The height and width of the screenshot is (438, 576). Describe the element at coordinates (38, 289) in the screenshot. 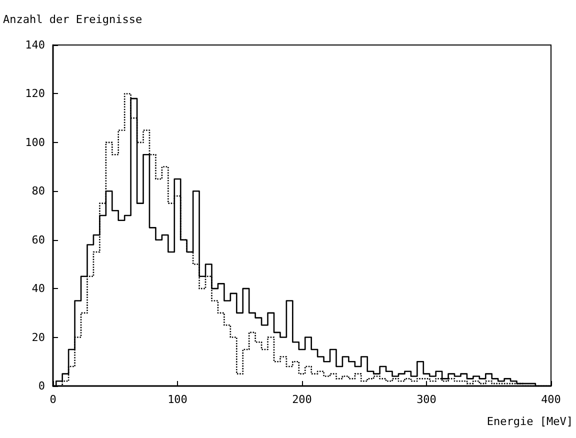

I see `y-tick-label: 40` at that location.